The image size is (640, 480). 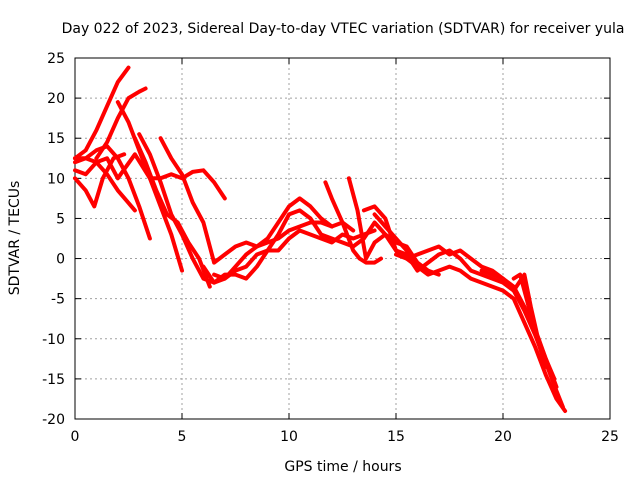 I want to click on y-tick-label: -15, so click(x=53, y=380).